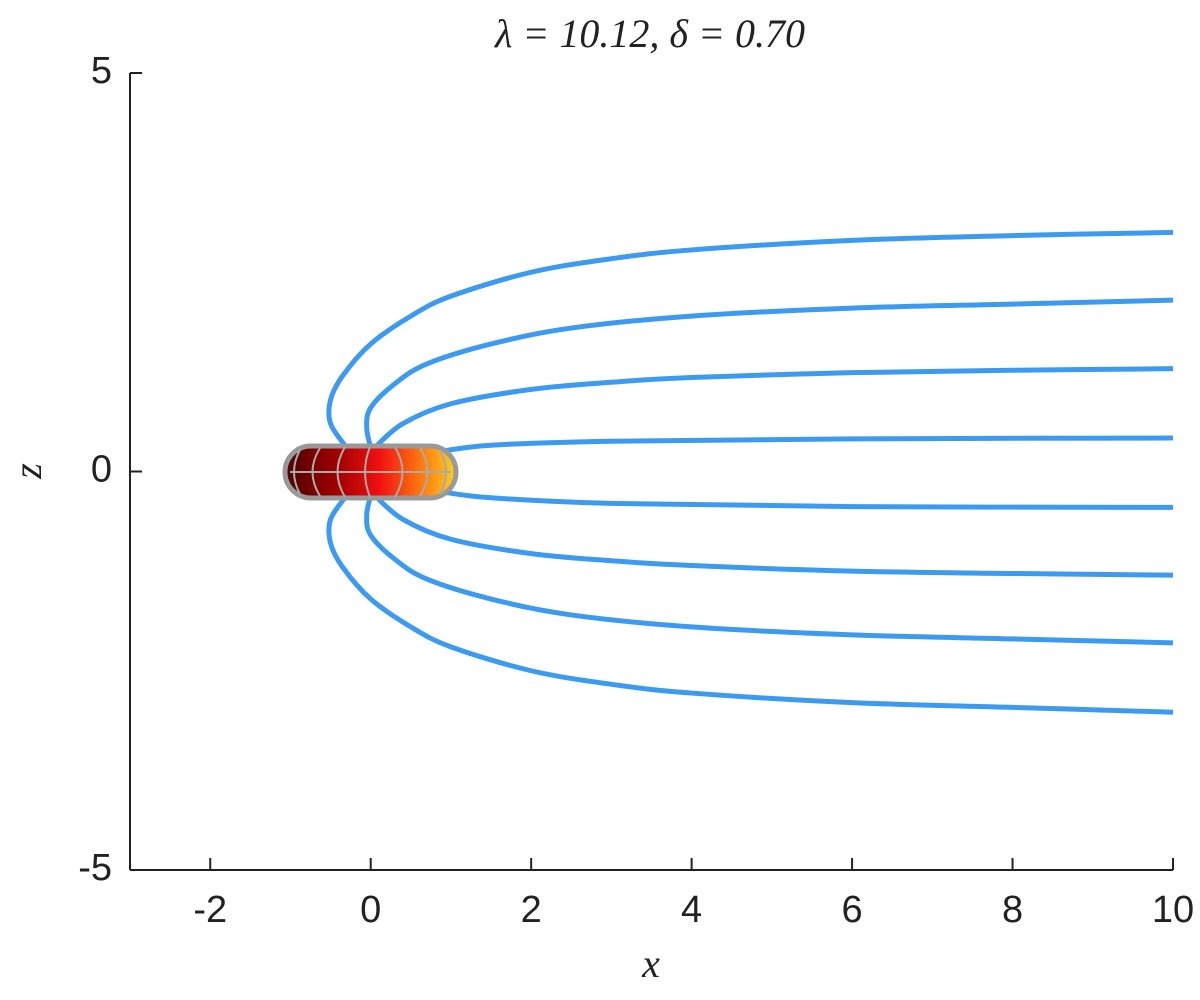 The height and width of the screenshot is (1000, 1200). What do you see at coordinates (650, 963) in the screenshot?
I see `x-axis-label: x` at bounding box center [650, 963].